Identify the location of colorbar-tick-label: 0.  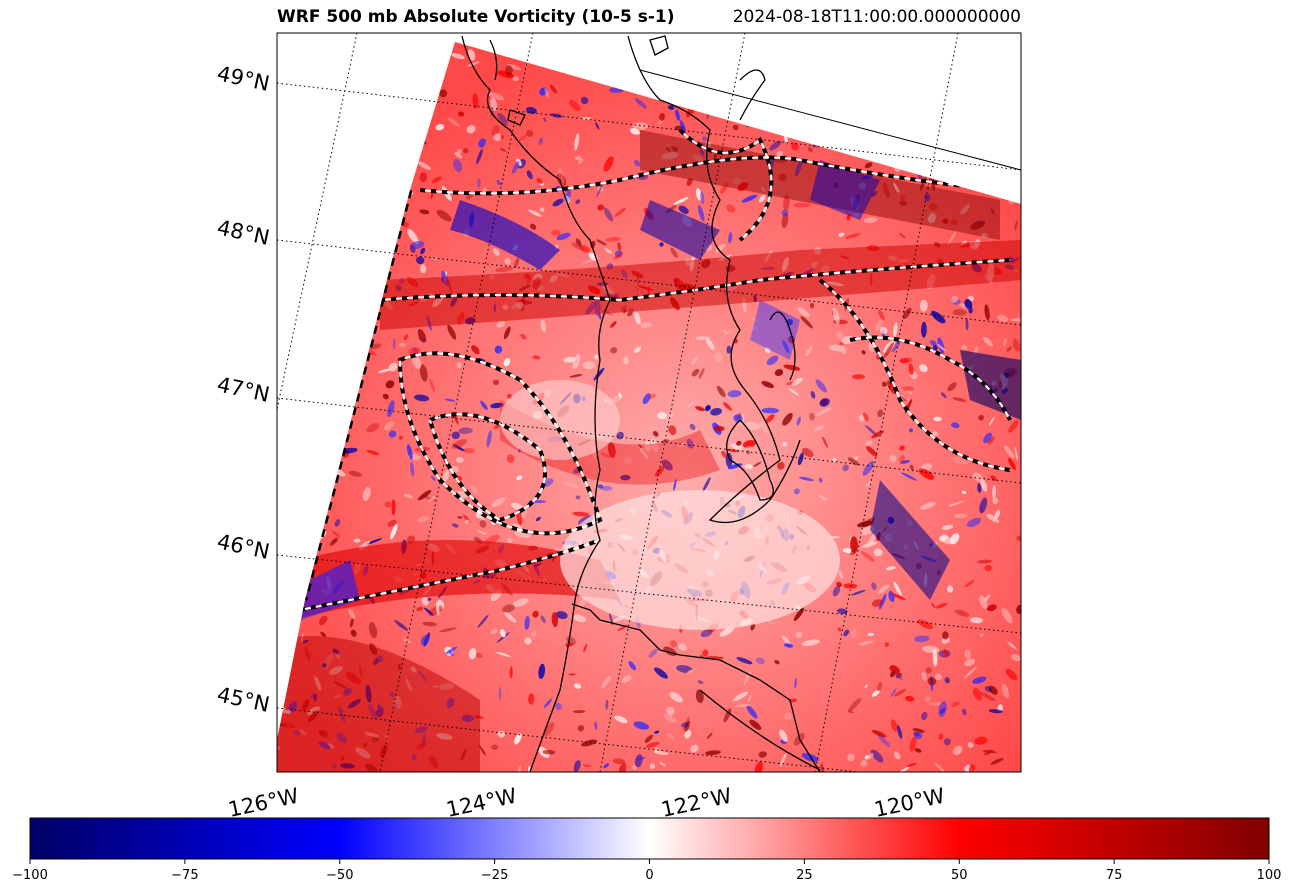
(649, 875).